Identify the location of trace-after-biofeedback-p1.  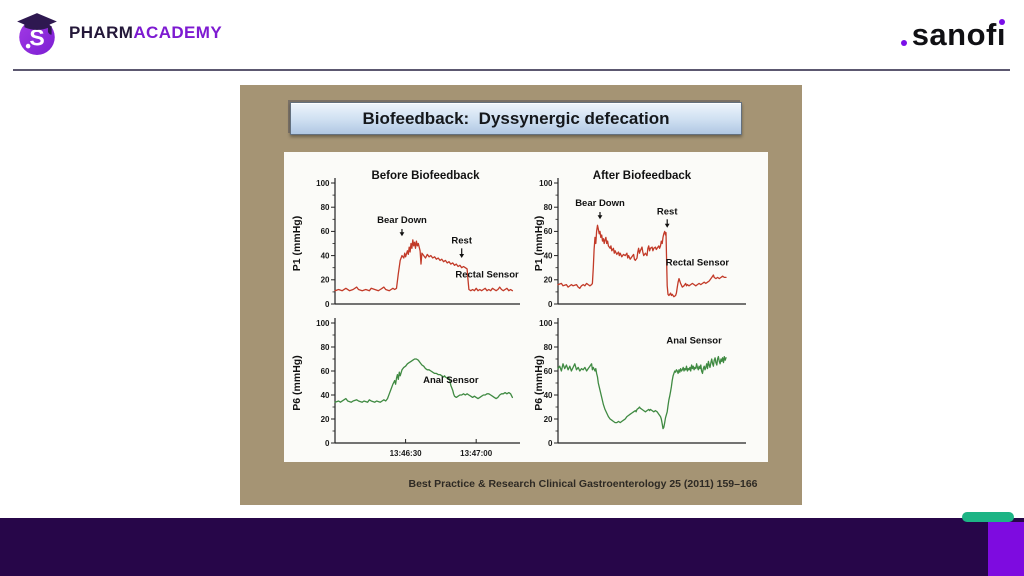
(642, 261).